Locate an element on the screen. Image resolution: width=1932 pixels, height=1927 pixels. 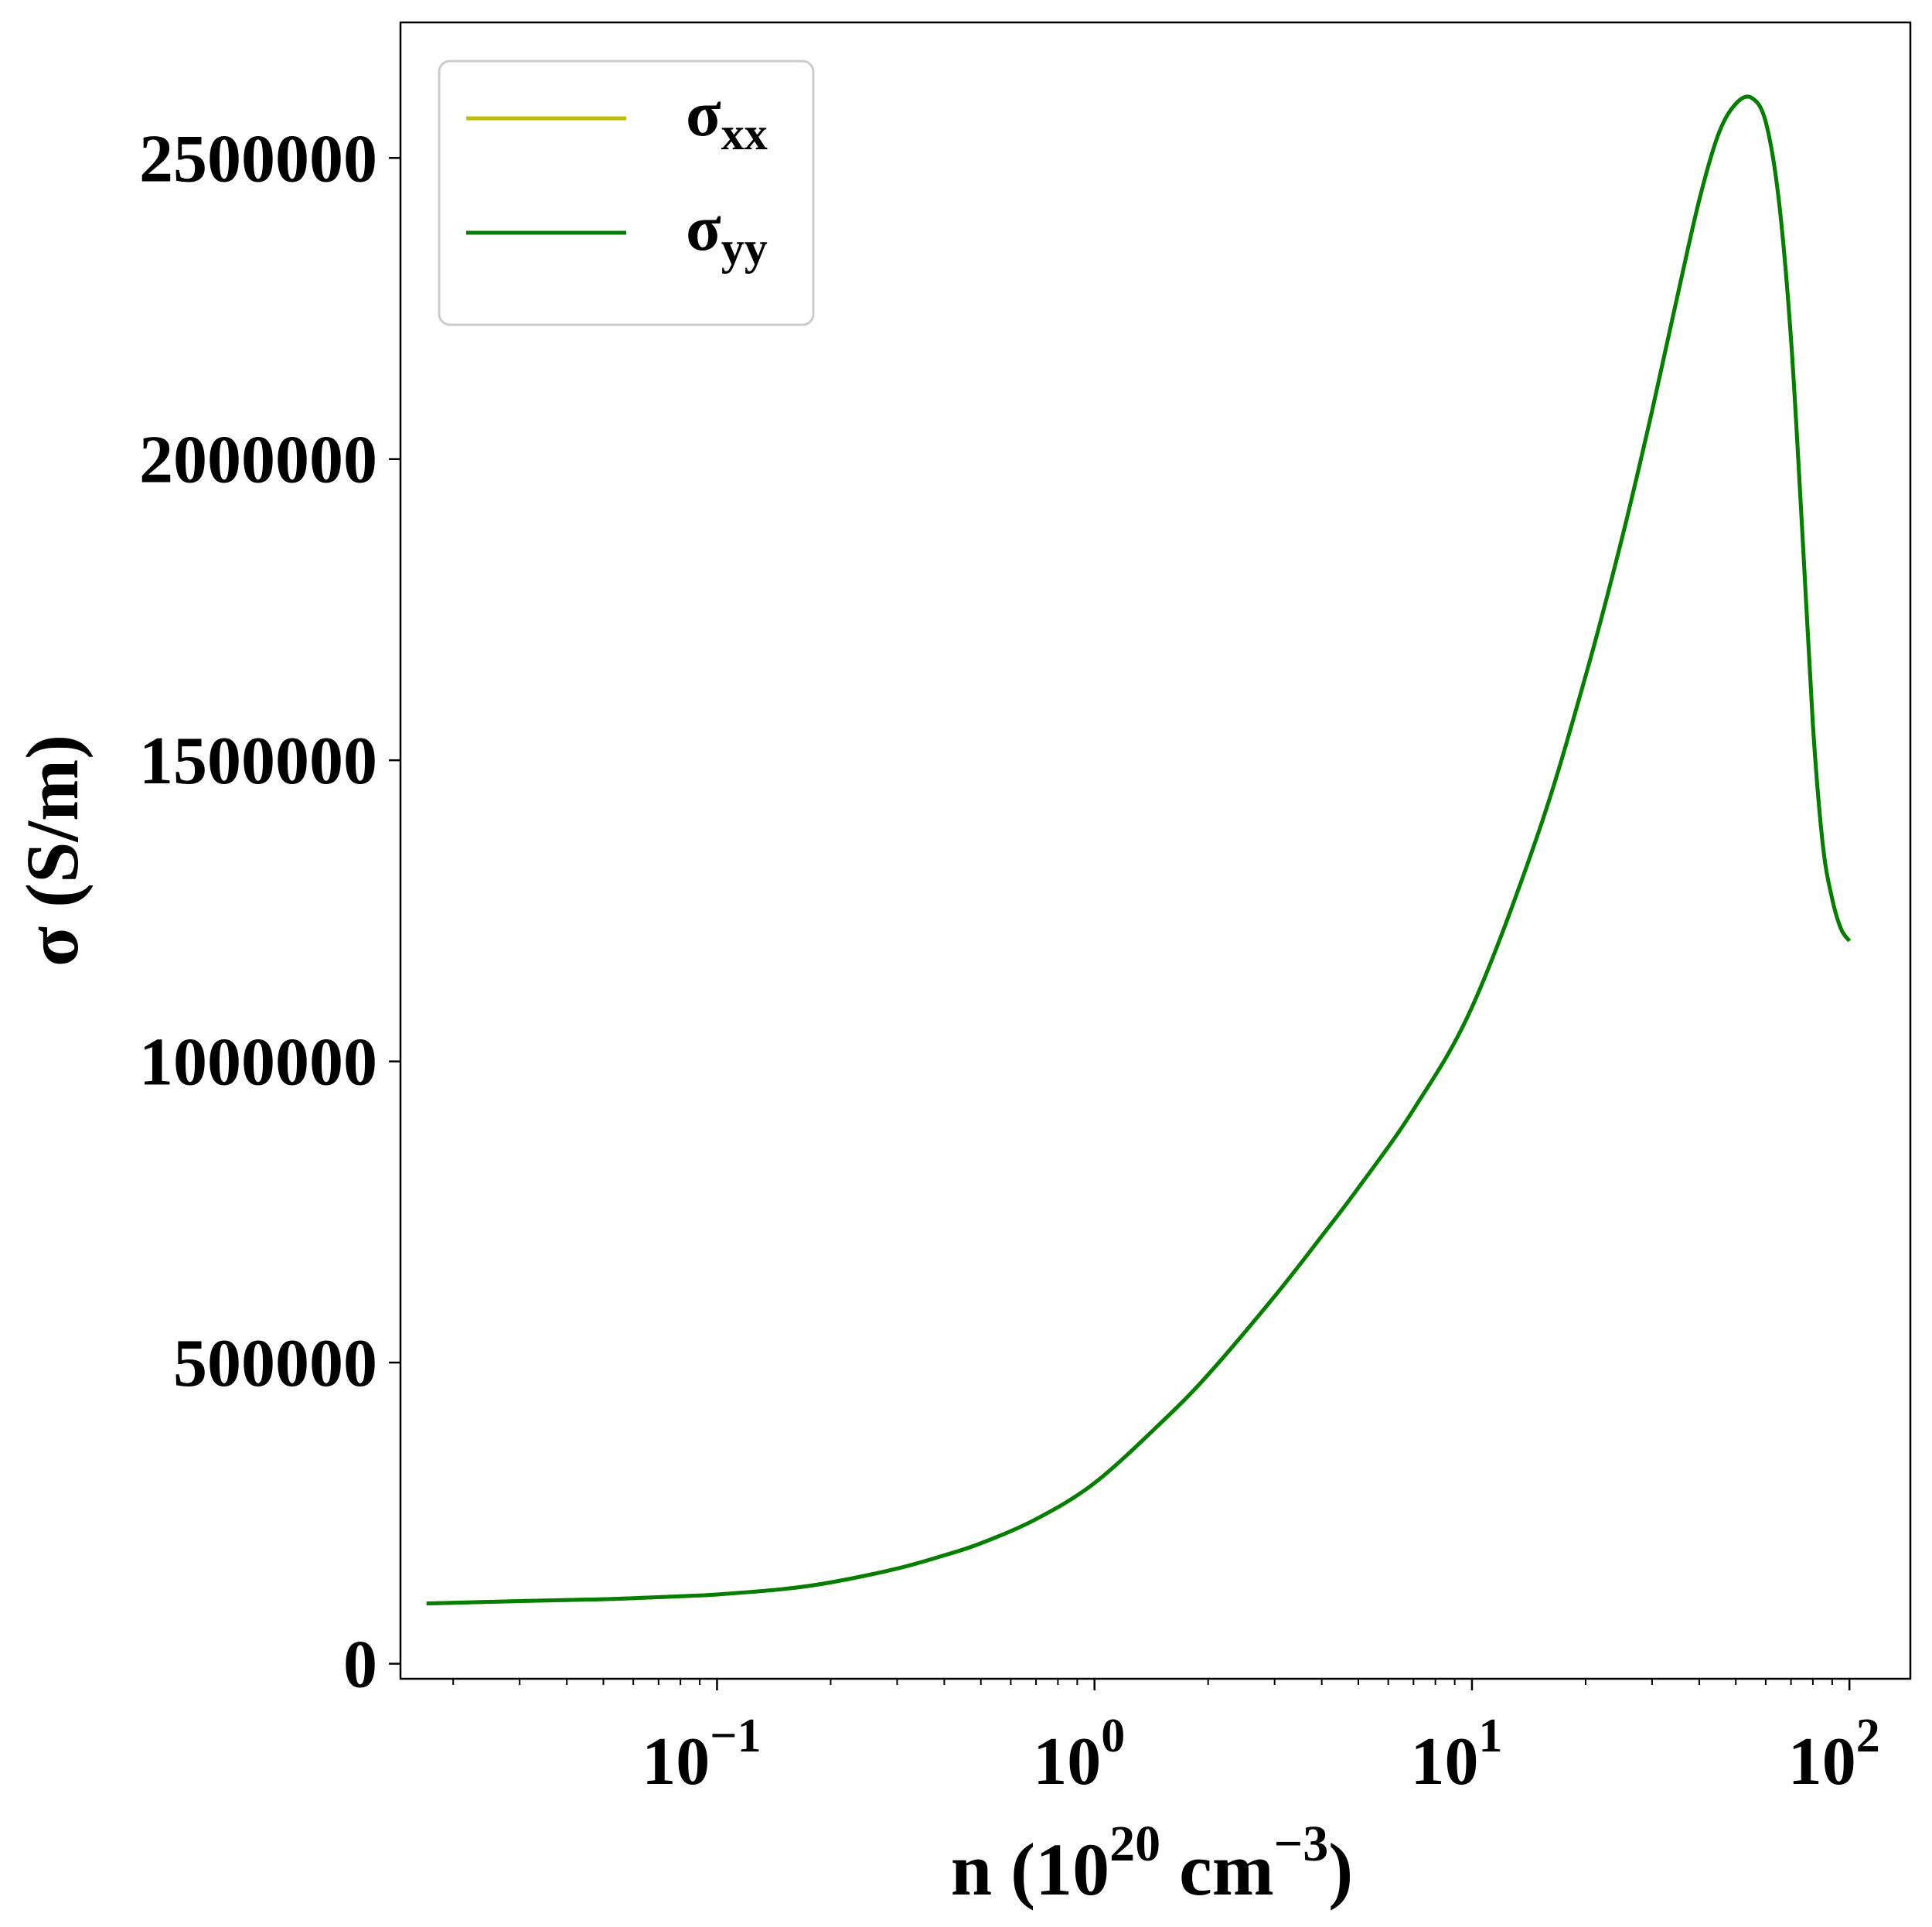
x-tick-label: 10¹ is located at coordinates (1456, 1754).